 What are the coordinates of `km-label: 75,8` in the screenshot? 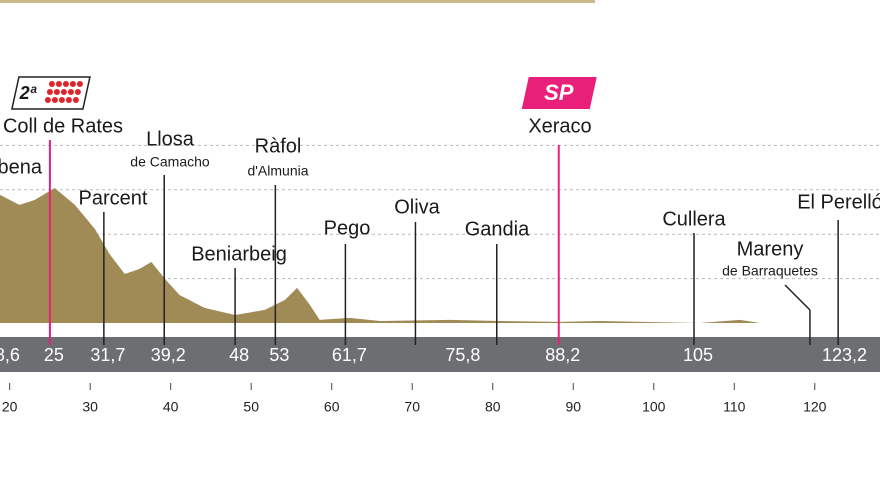 It's located at (462, 355).